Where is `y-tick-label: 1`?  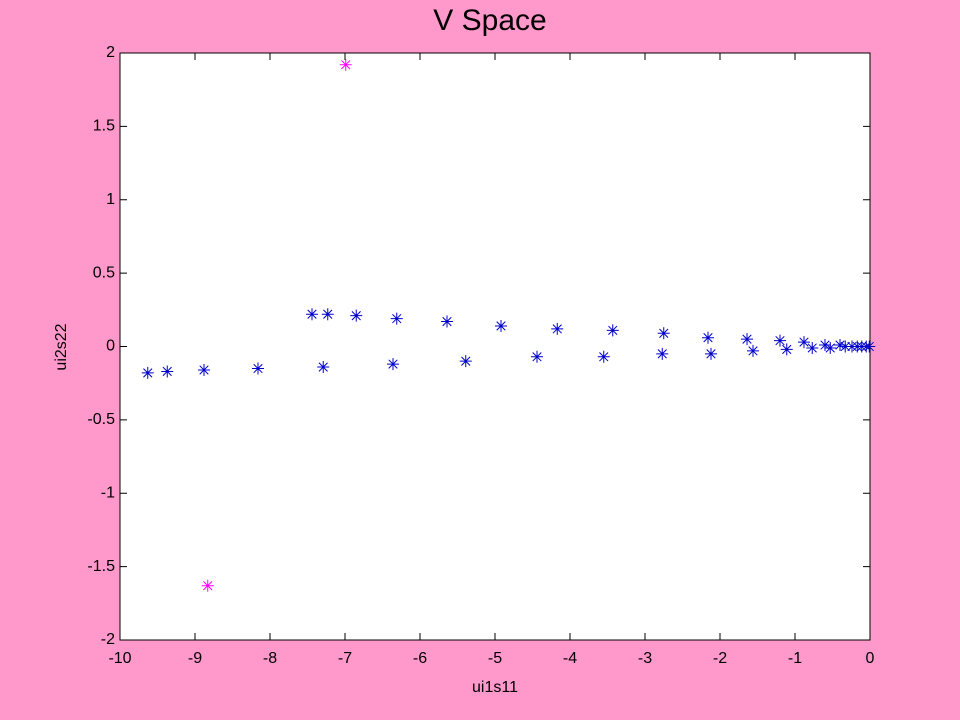 y-tick-label: 1 is located at coordinates (110, 199).